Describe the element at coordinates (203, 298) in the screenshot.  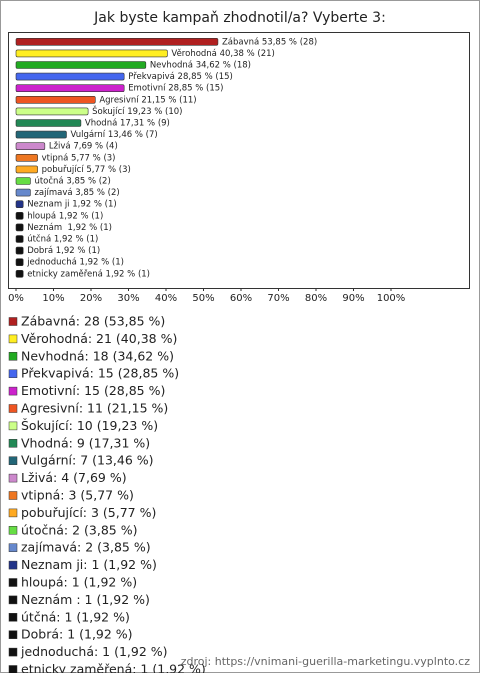
I see `x-tick-label: 50%` at that location.